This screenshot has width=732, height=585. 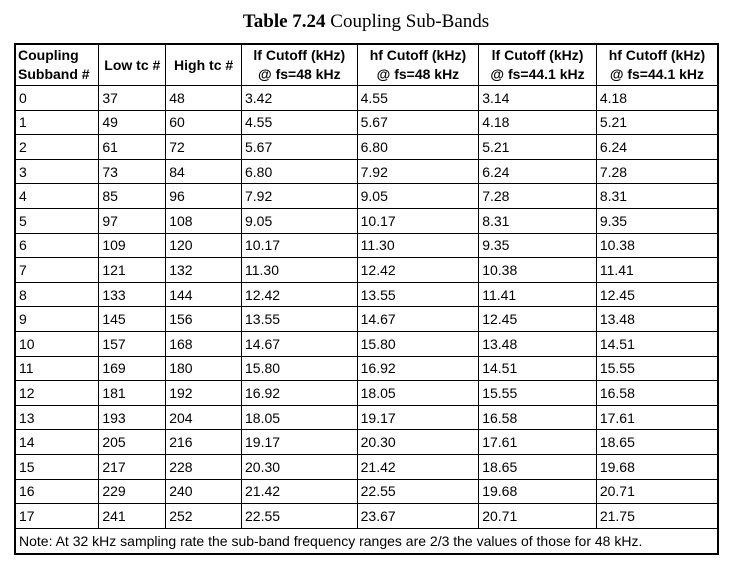 What do you see at coordinates (537, 491) in the screenshot?
I see `table-cell: 19.68` at bounding box center [537, 491].